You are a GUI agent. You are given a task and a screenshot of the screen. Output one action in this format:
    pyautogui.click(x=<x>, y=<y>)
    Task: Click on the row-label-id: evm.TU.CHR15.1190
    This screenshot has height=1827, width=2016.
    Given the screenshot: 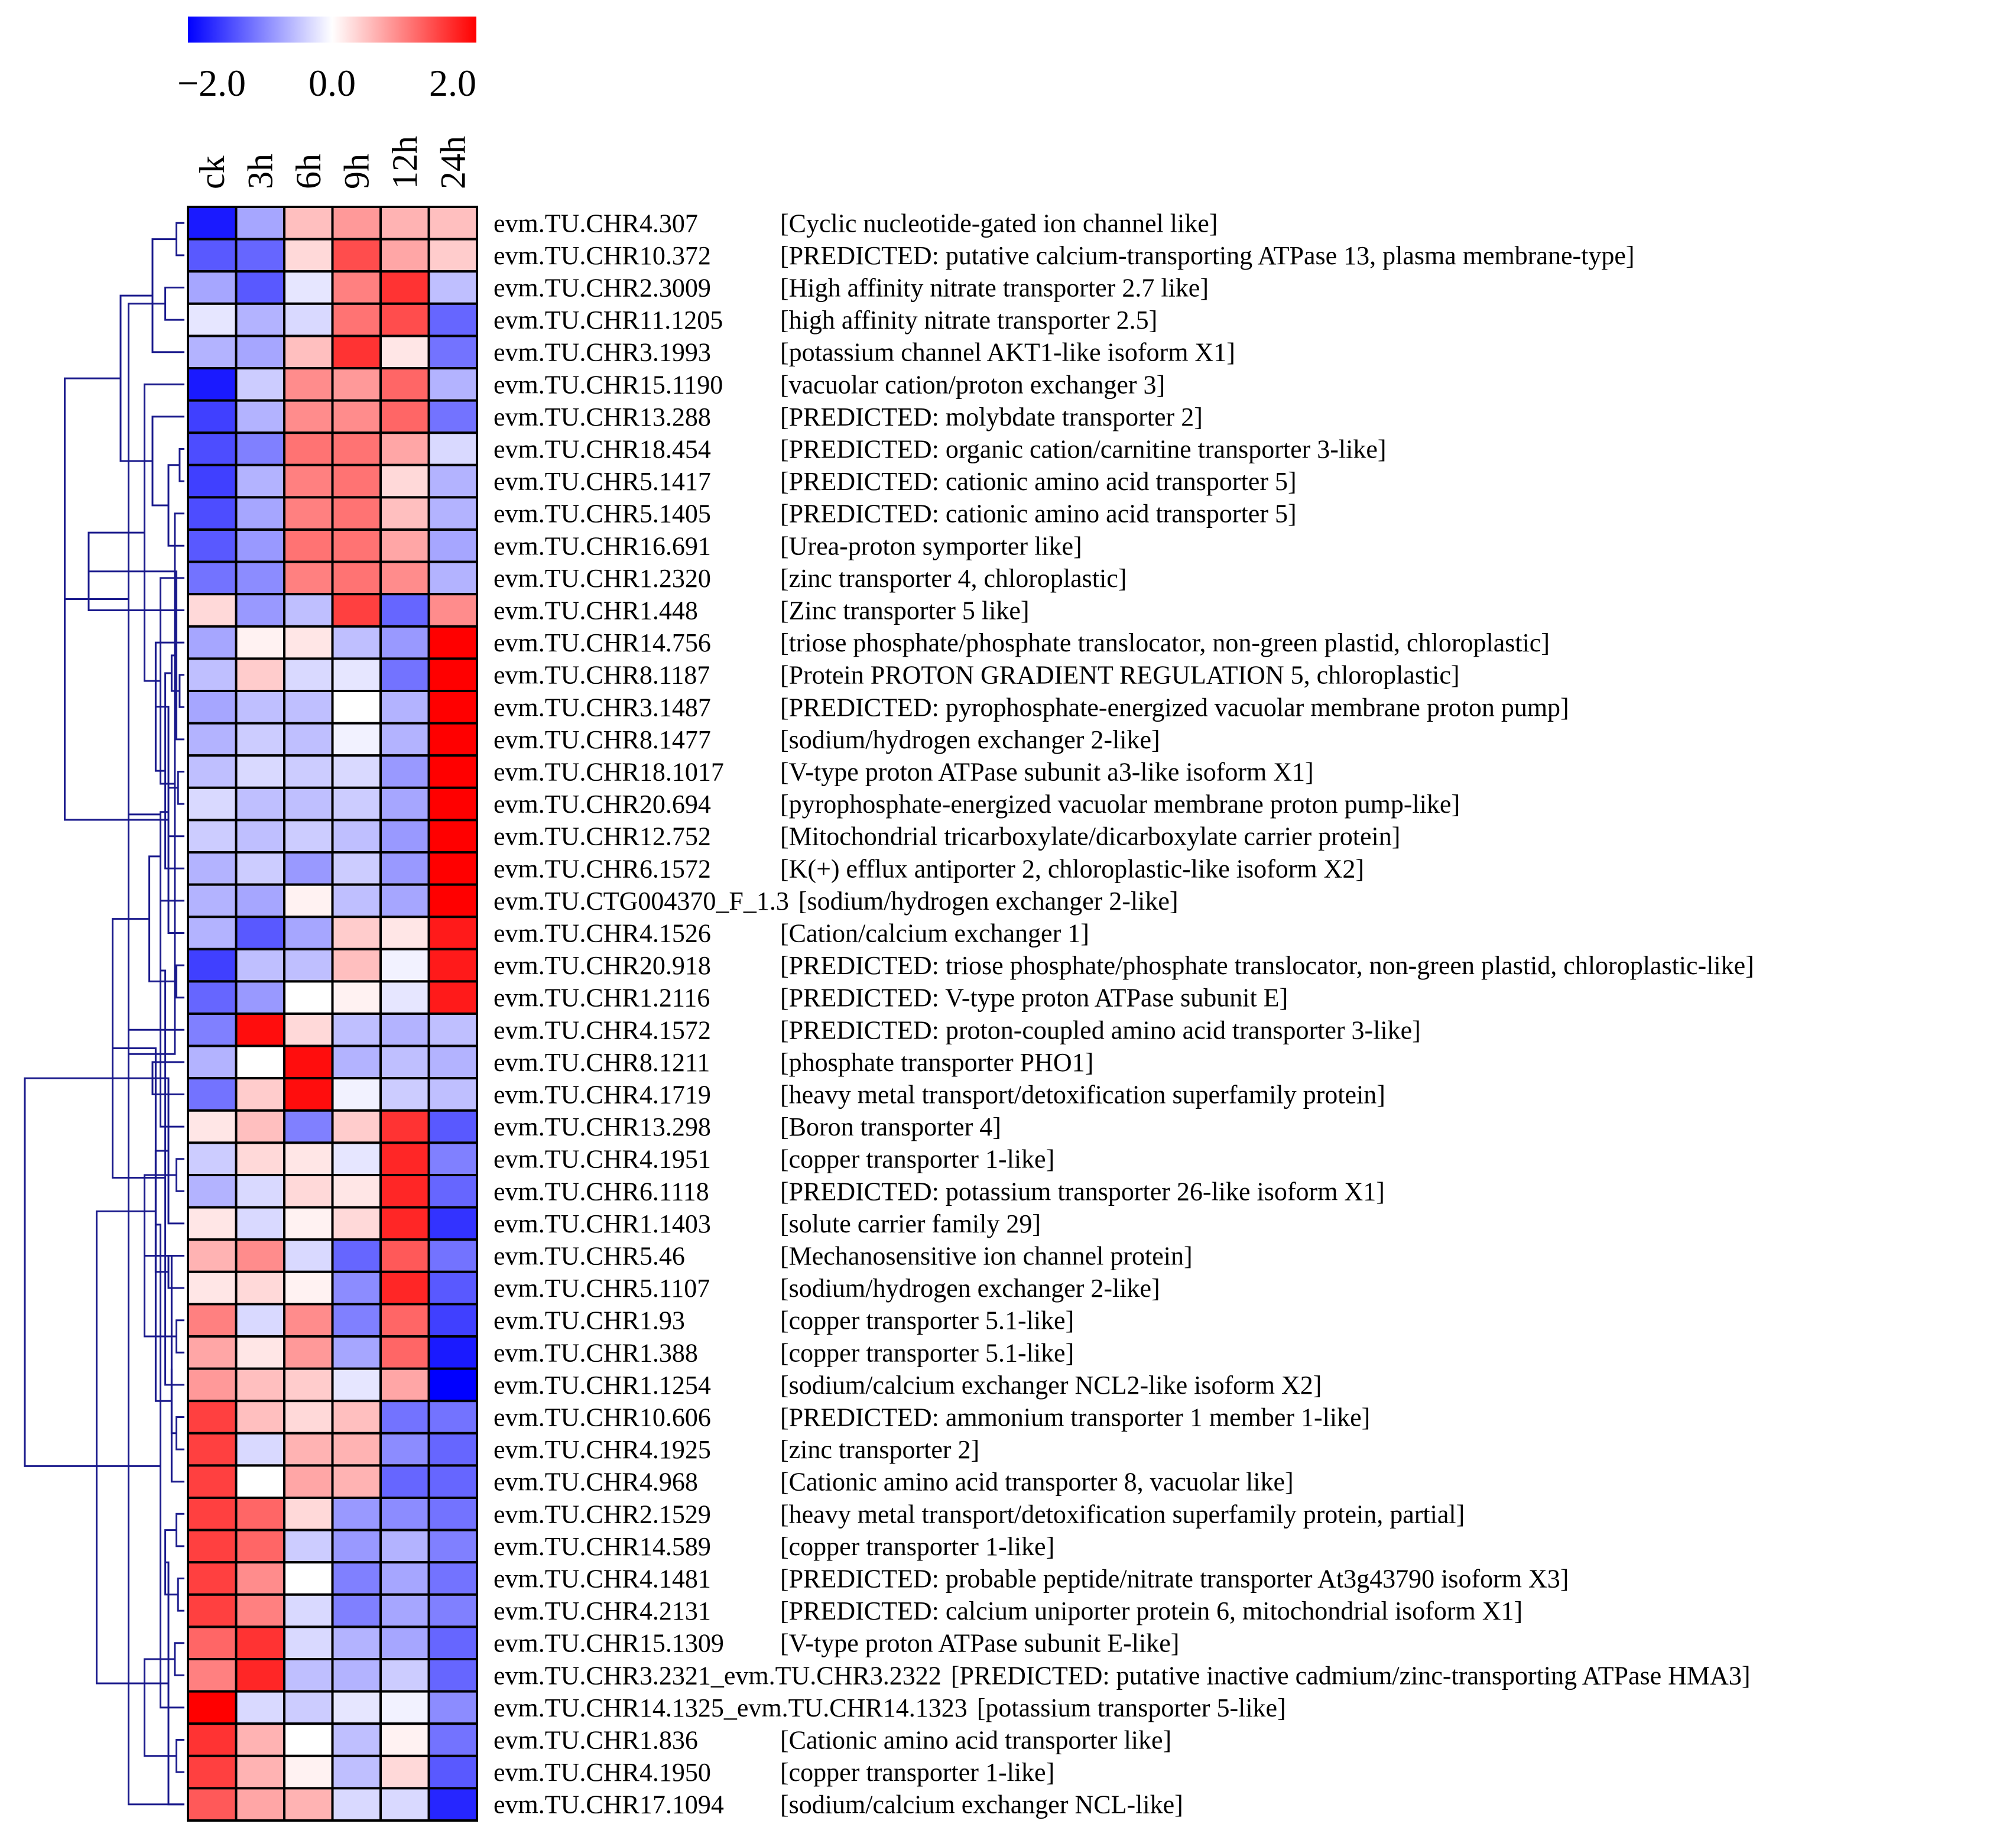 What is the action you would take?
    pyautogui.click(x=608, y=384)
    